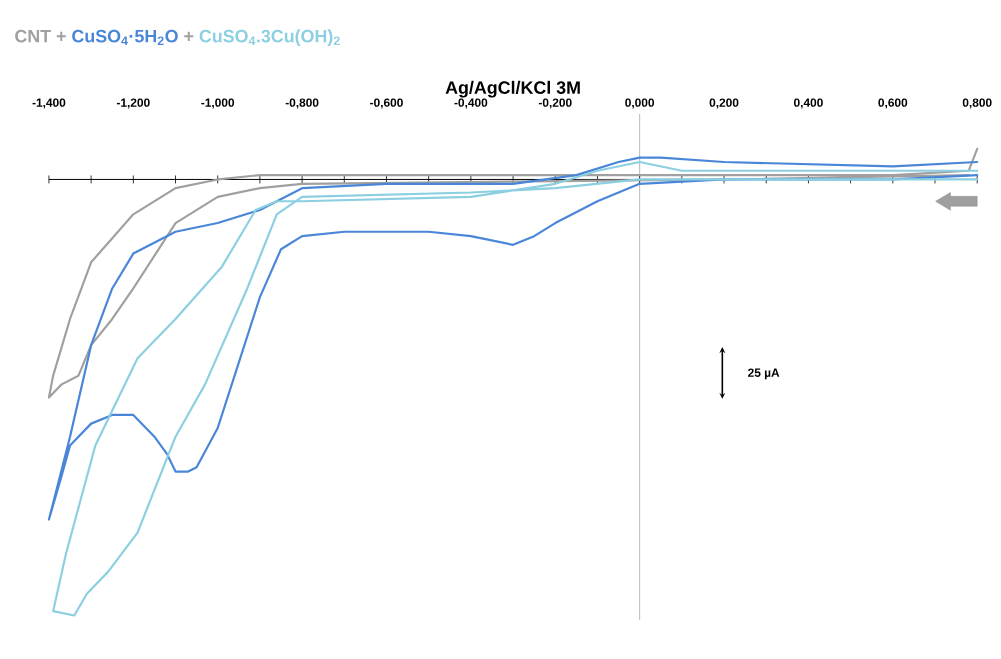 The height and width of the screenshot is (659, 1001). What do you see at coordinates (33, 36) in the screenshot?
I see `text: CNT` at bounding box center [33, 36].